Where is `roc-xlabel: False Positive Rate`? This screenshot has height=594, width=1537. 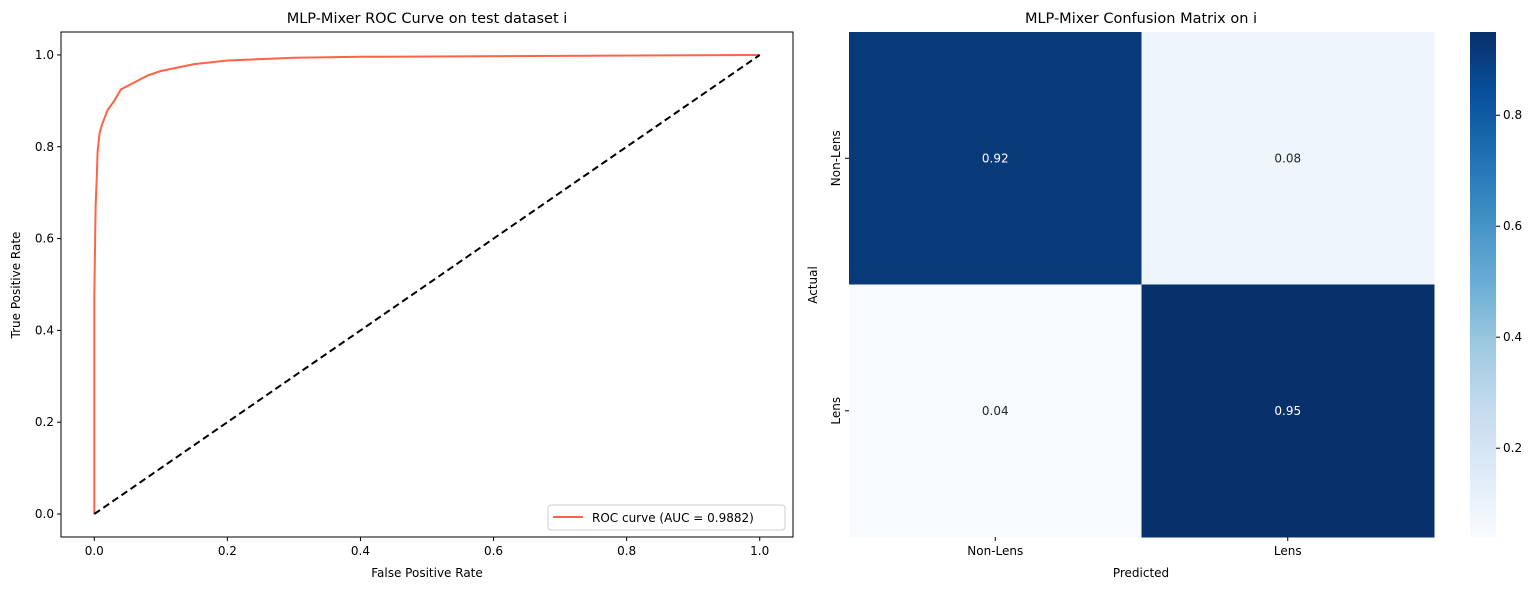
roc-xlabel: False Positive Rate is located at coordinates (427, 573).